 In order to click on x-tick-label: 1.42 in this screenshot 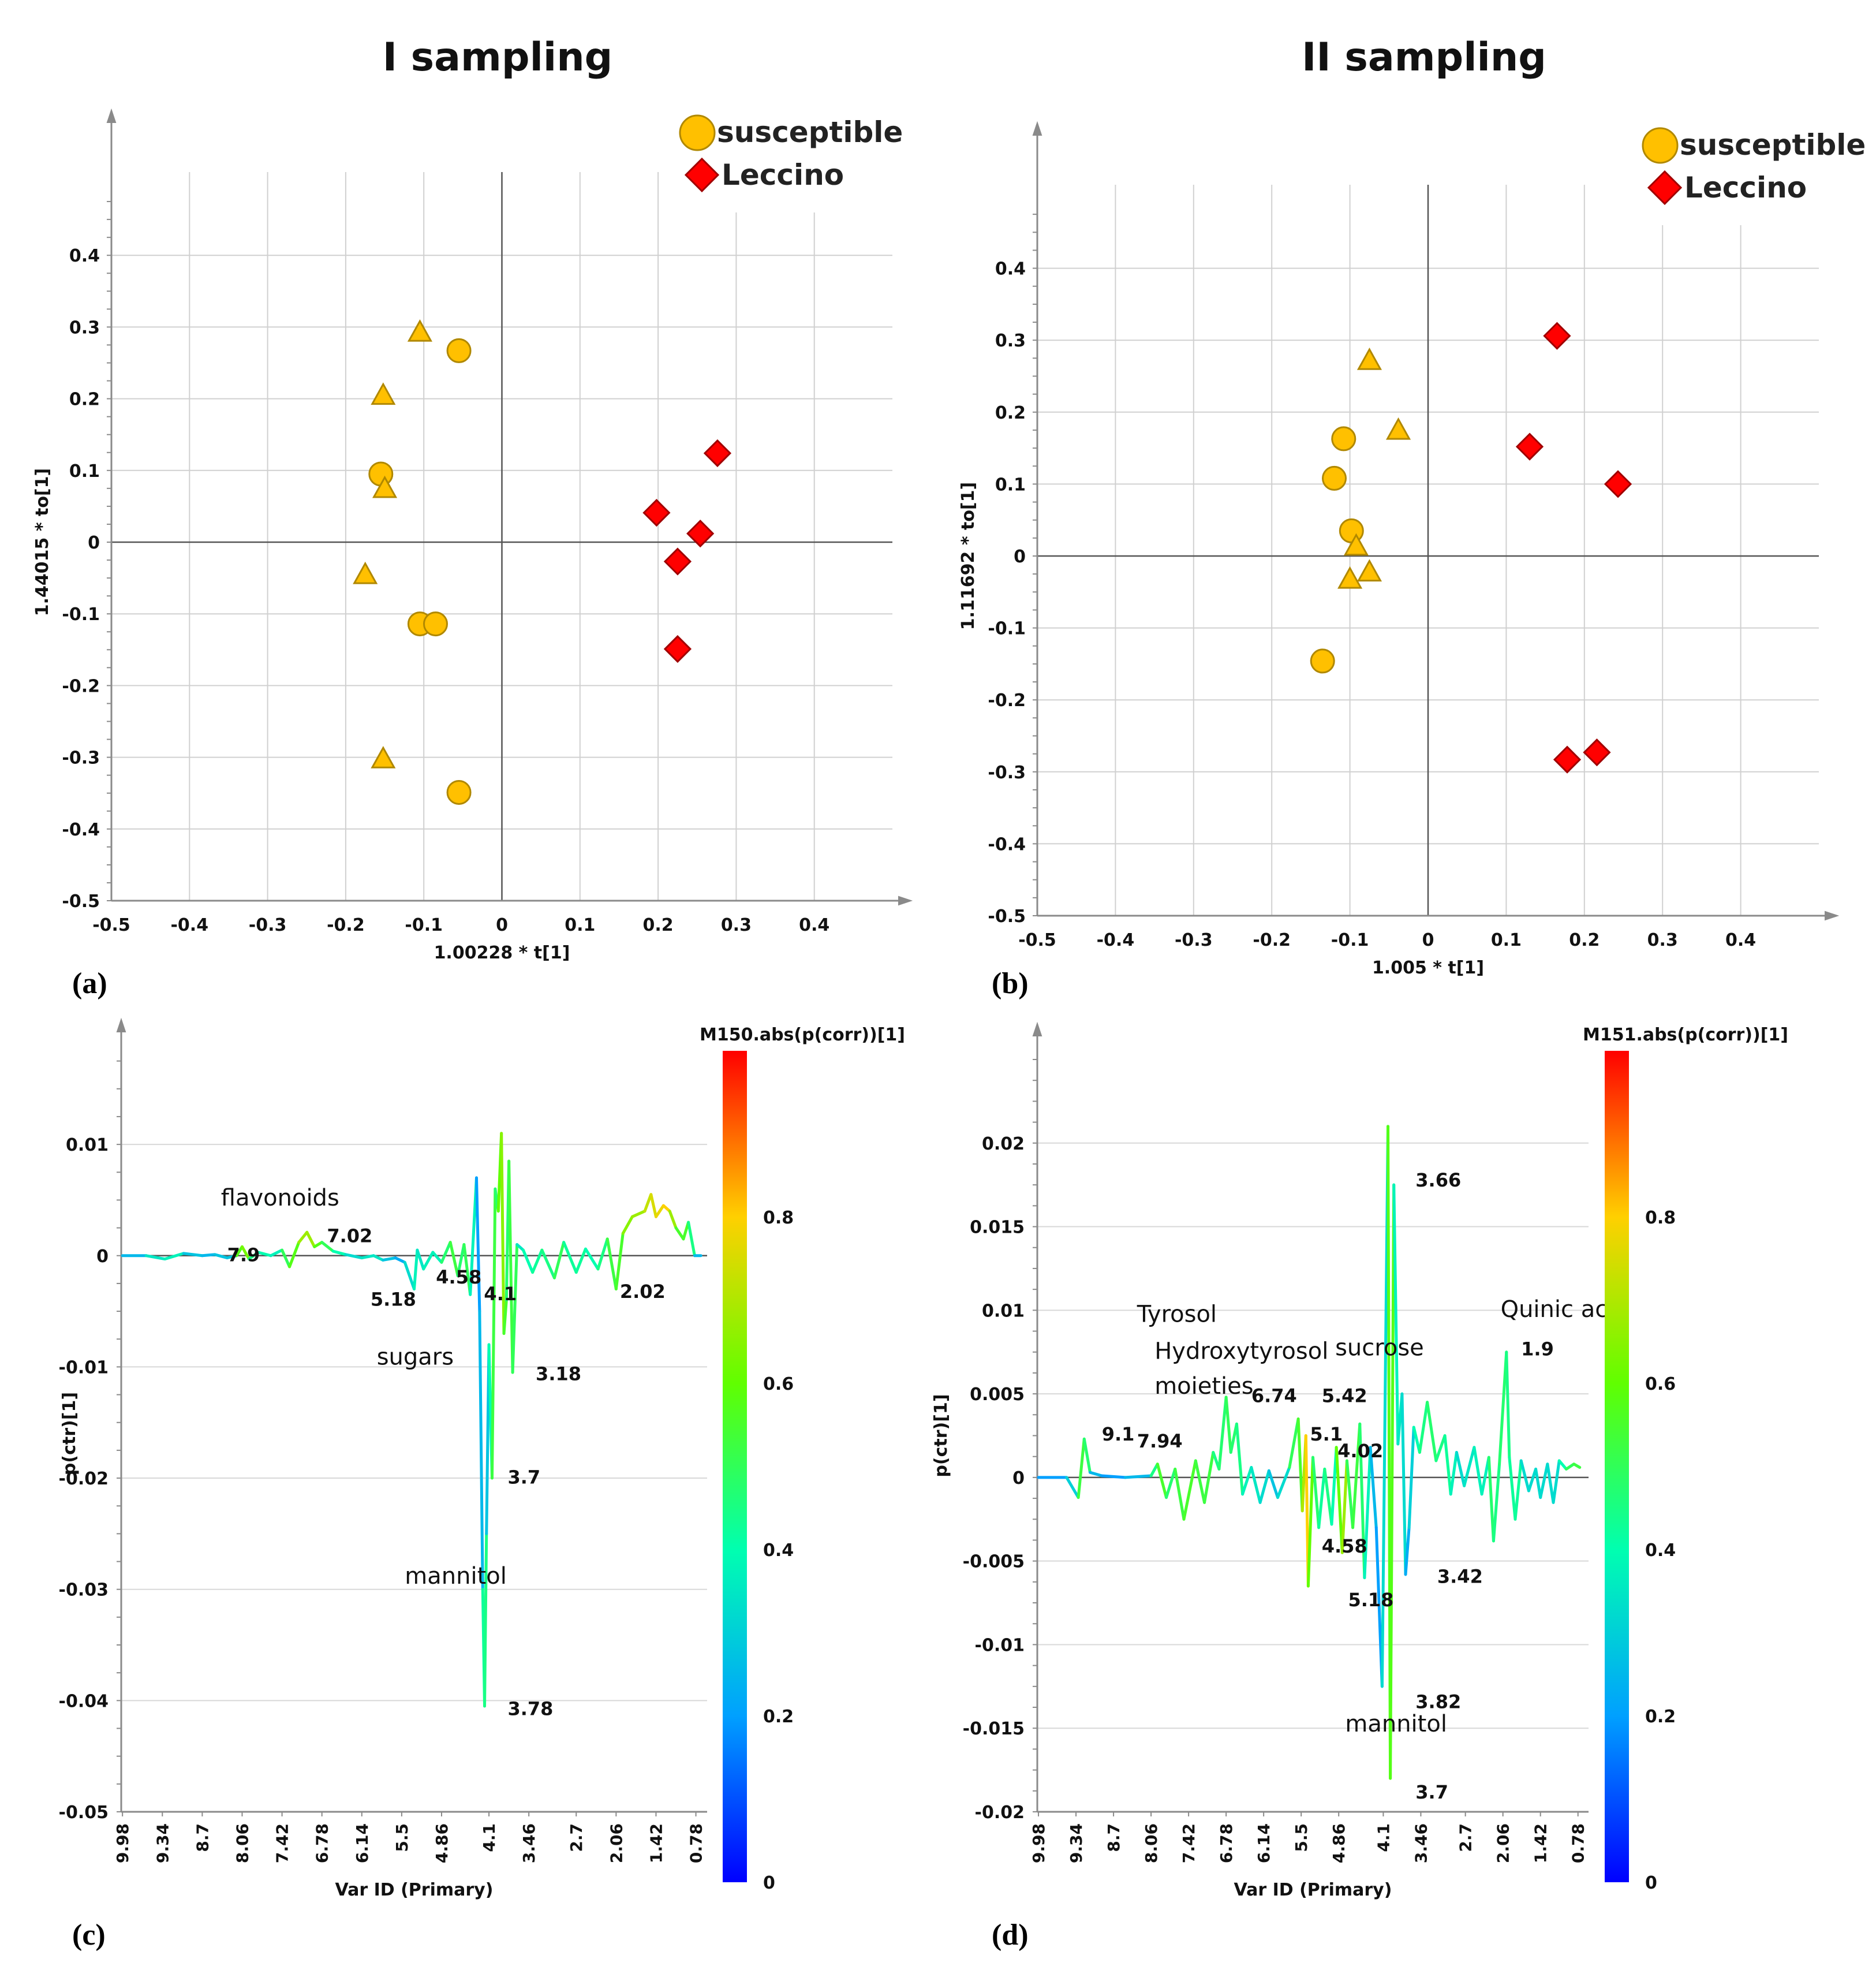, I will do `click(1540, 1843)`.